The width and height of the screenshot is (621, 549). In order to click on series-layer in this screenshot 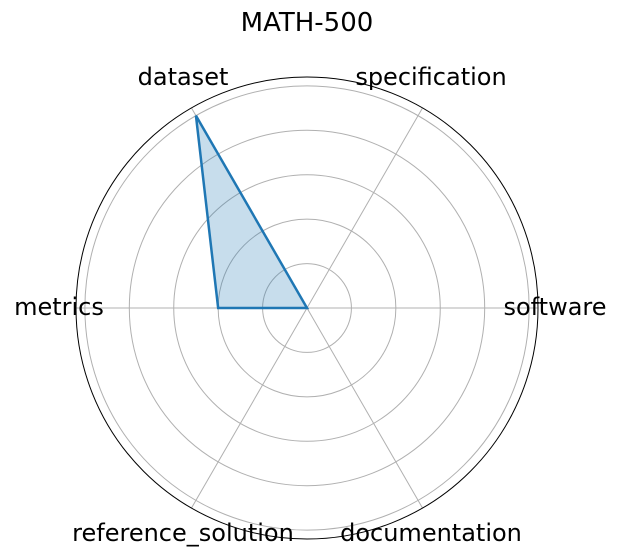, I will do `click(252, 212)`.